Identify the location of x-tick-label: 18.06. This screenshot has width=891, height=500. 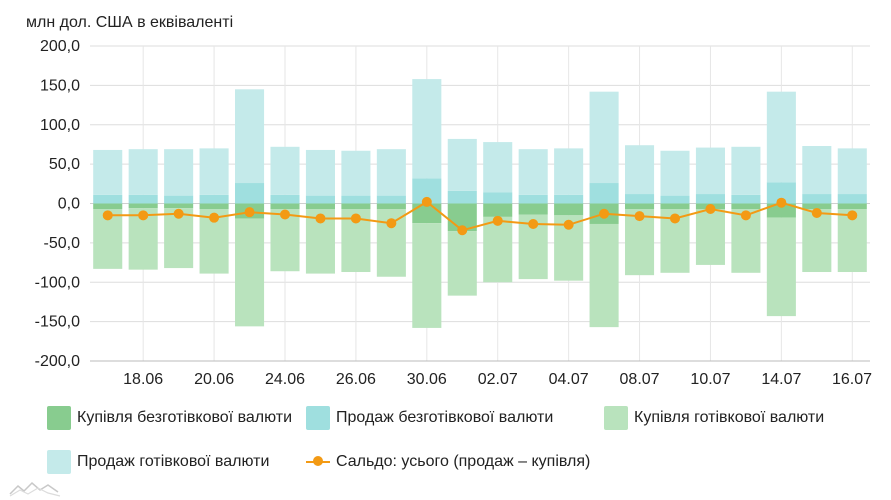
(143, 379).